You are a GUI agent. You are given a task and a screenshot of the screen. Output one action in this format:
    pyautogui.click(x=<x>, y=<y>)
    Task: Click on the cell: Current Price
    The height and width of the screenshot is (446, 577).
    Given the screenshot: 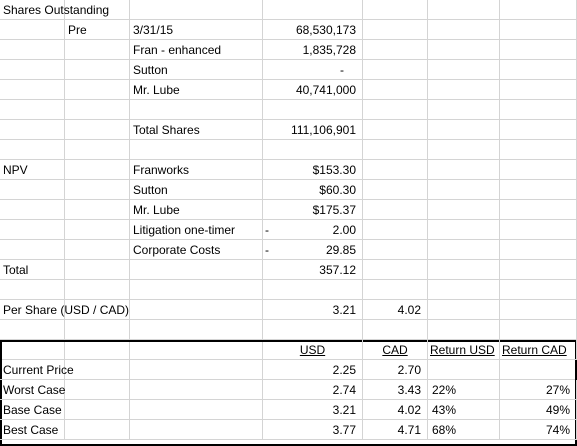 What is the action you would take?
    pyautogui.click(x=37, y=370)
    